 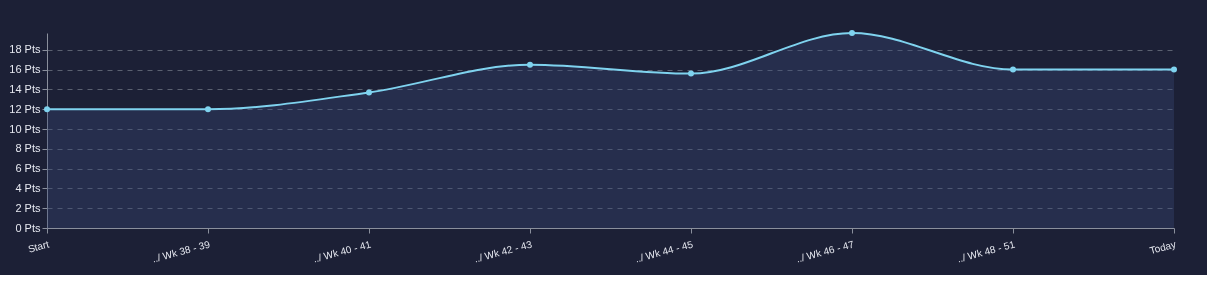 What do you see at coordinates (28, 168) in the screenshot?
I see `y-tick-label: 6 Pts` at bounding box center [28, 168].